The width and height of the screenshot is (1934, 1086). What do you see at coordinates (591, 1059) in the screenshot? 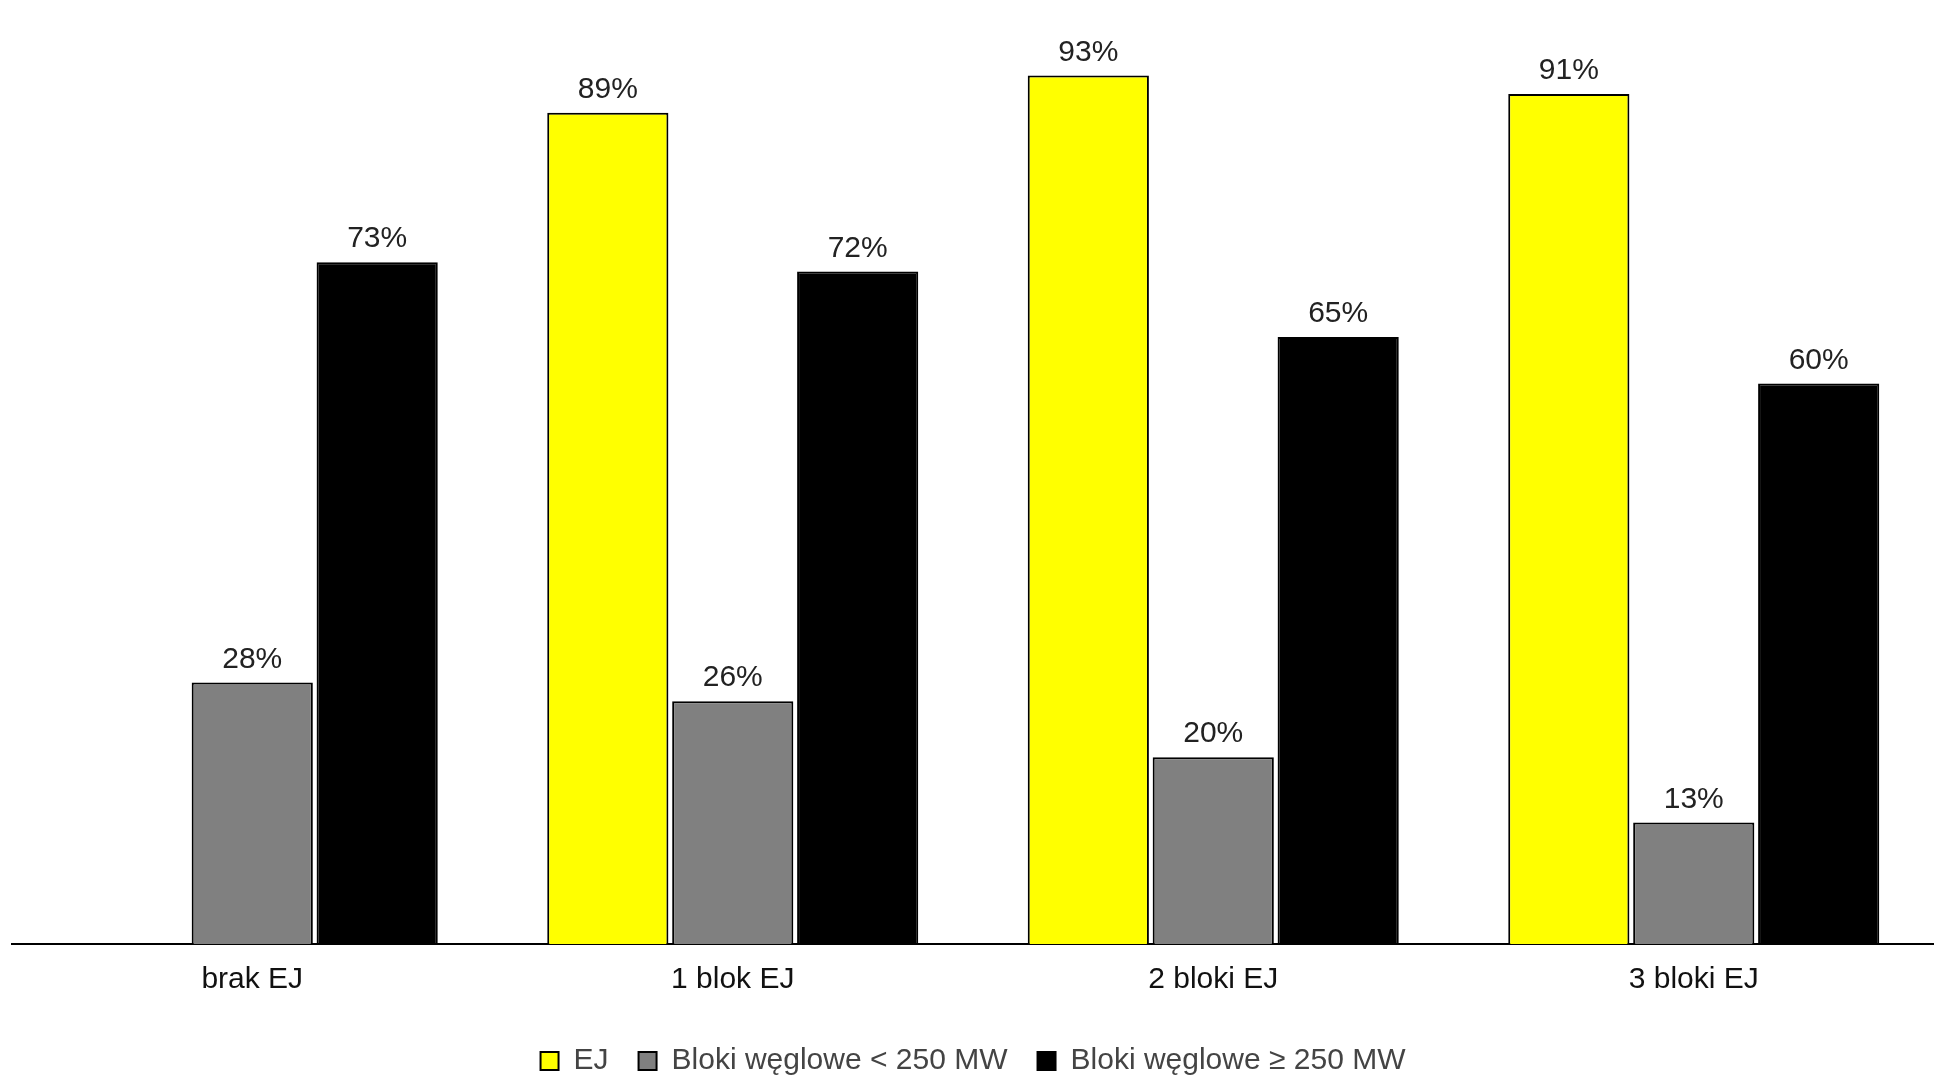
I see `legend-label: EJ` at bounding box center [591, 1059].